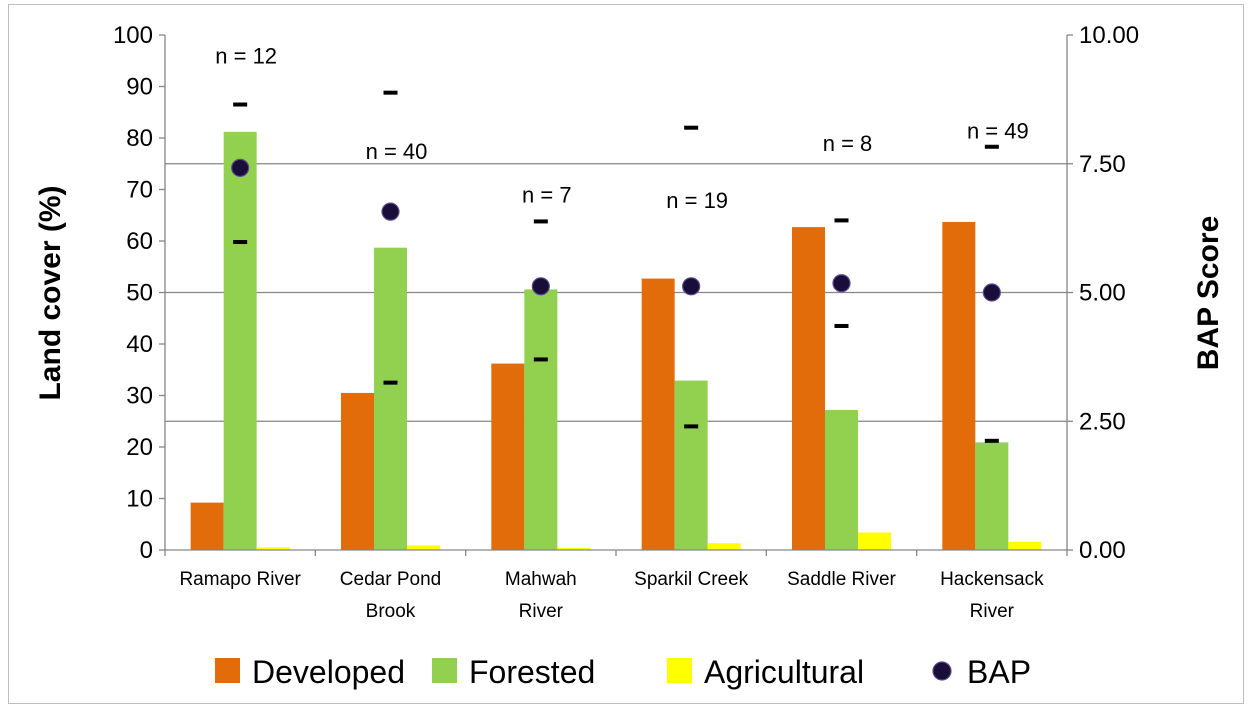  What do you see at coordinates (1102, 421) in the screenshot?
I see `y2-tick-label-1: 2.50` at bounding box center [1102, 421].